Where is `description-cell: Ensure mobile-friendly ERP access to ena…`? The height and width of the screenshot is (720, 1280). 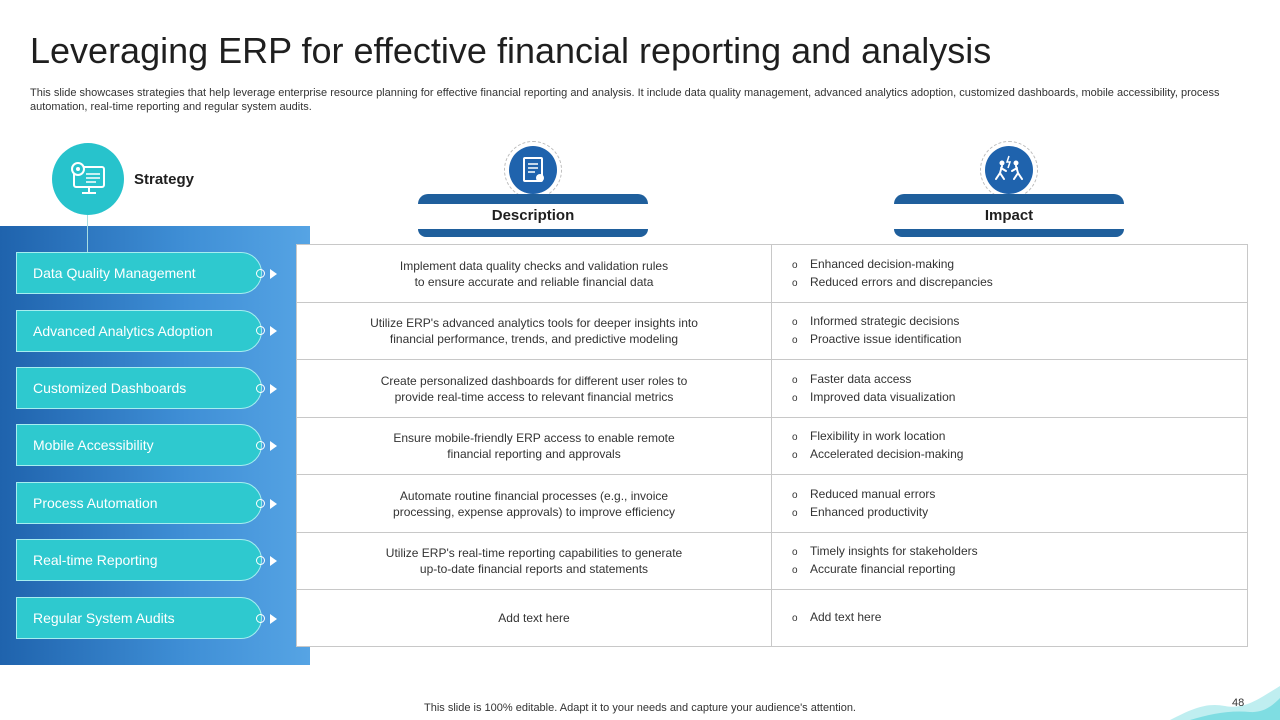 description-cell: Ensure mobile-friendly ERP access to ena… is located at coordinates (534, 446).